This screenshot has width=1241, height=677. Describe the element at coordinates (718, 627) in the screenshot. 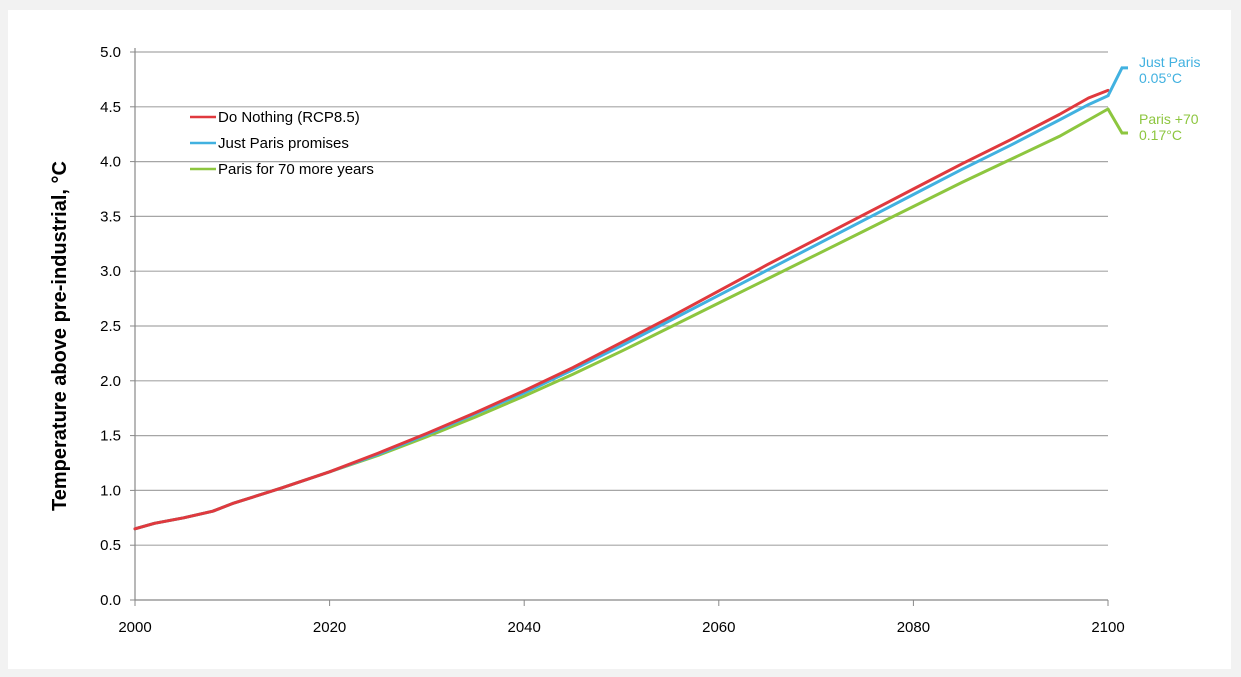

I see `x-tick-label: 2060` at that location.